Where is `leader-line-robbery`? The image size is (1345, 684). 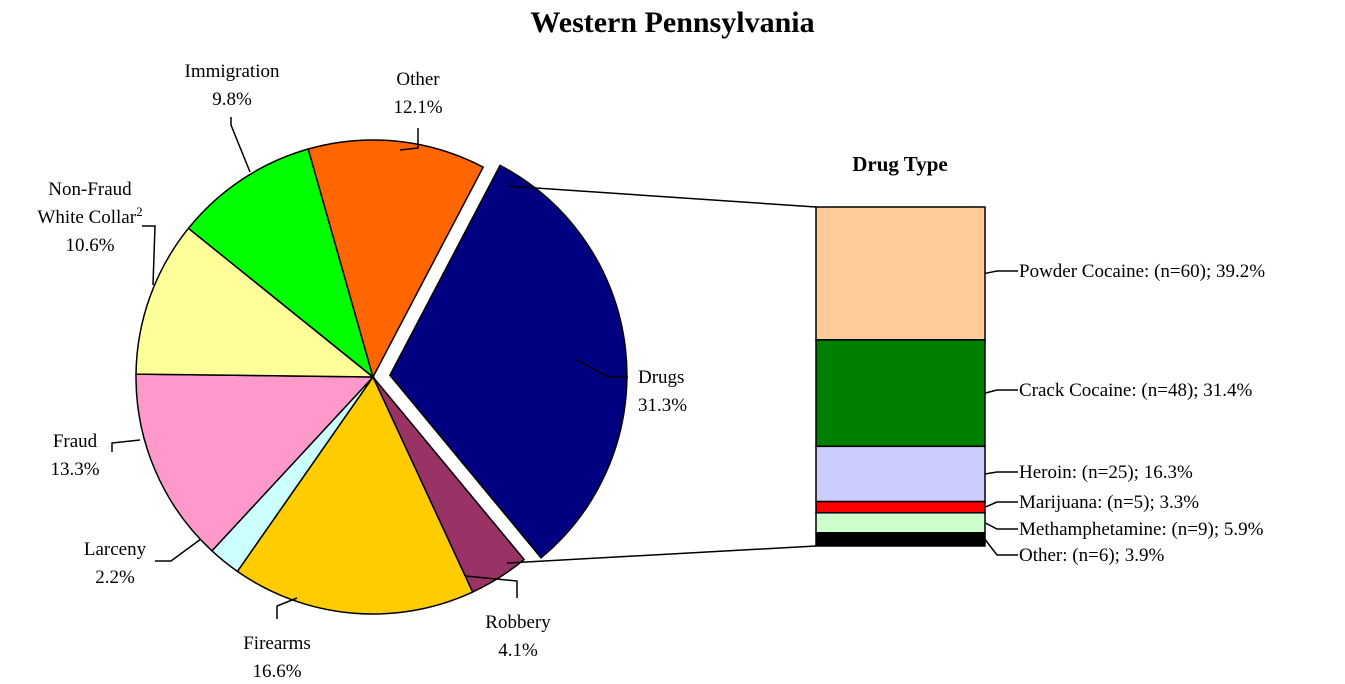
leader-line-robbery is located at coordinates (486, 586).